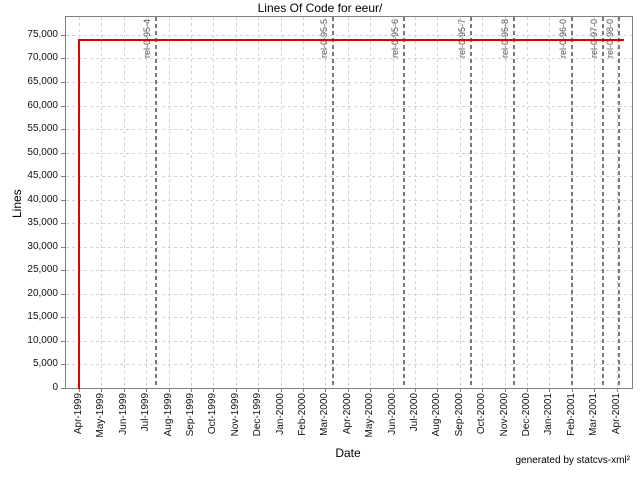 Image resolution: width=640 pixels, height=480 pixels. Describe the element at coordinates (168, 415) in the screenshot. I see `x-tick-label: Aug-1999` at that location.